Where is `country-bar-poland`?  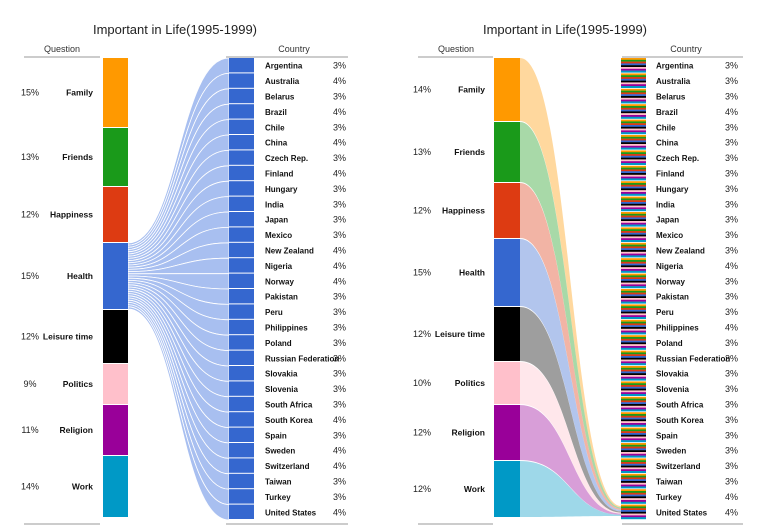
country-bar-poland is located at coordinates (241, 342).